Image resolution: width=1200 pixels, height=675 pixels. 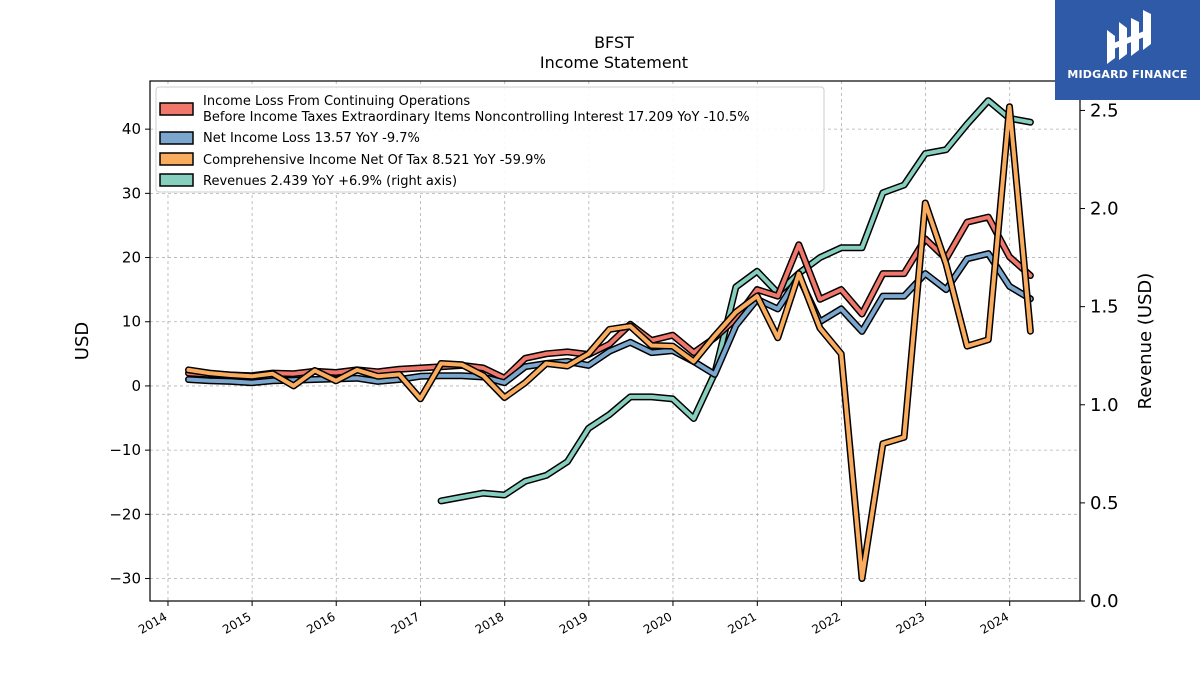 What do you see at coordinates (131, 193) in the screenshot?
I see `y-tick-label: 30` at bounding box center [131, 193].